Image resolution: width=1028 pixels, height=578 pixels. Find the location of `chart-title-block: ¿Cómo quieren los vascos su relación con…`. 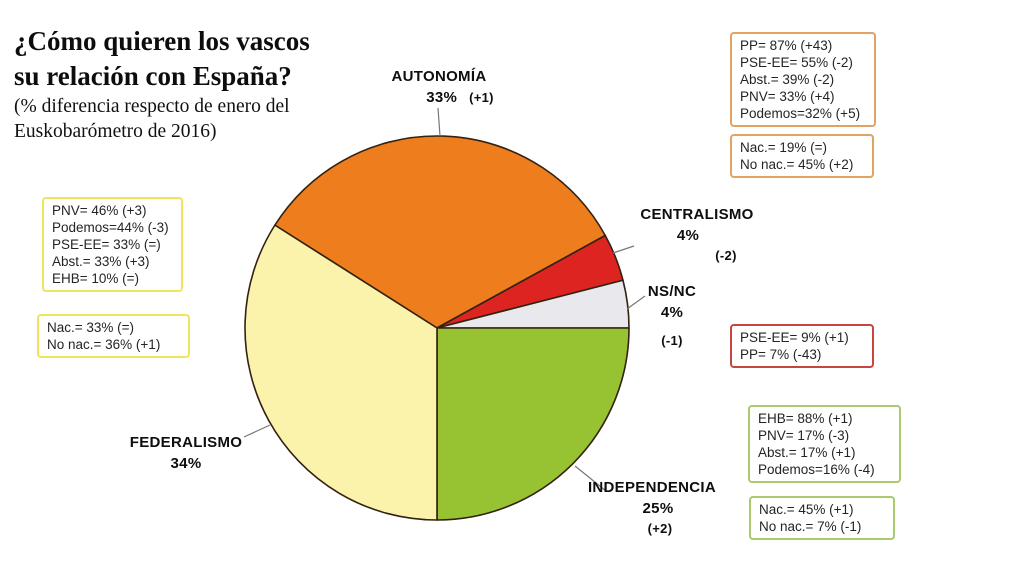

chart-title-block: ¿Cómo quieren los vascos su relación con… is located at coordinates (199, 84).